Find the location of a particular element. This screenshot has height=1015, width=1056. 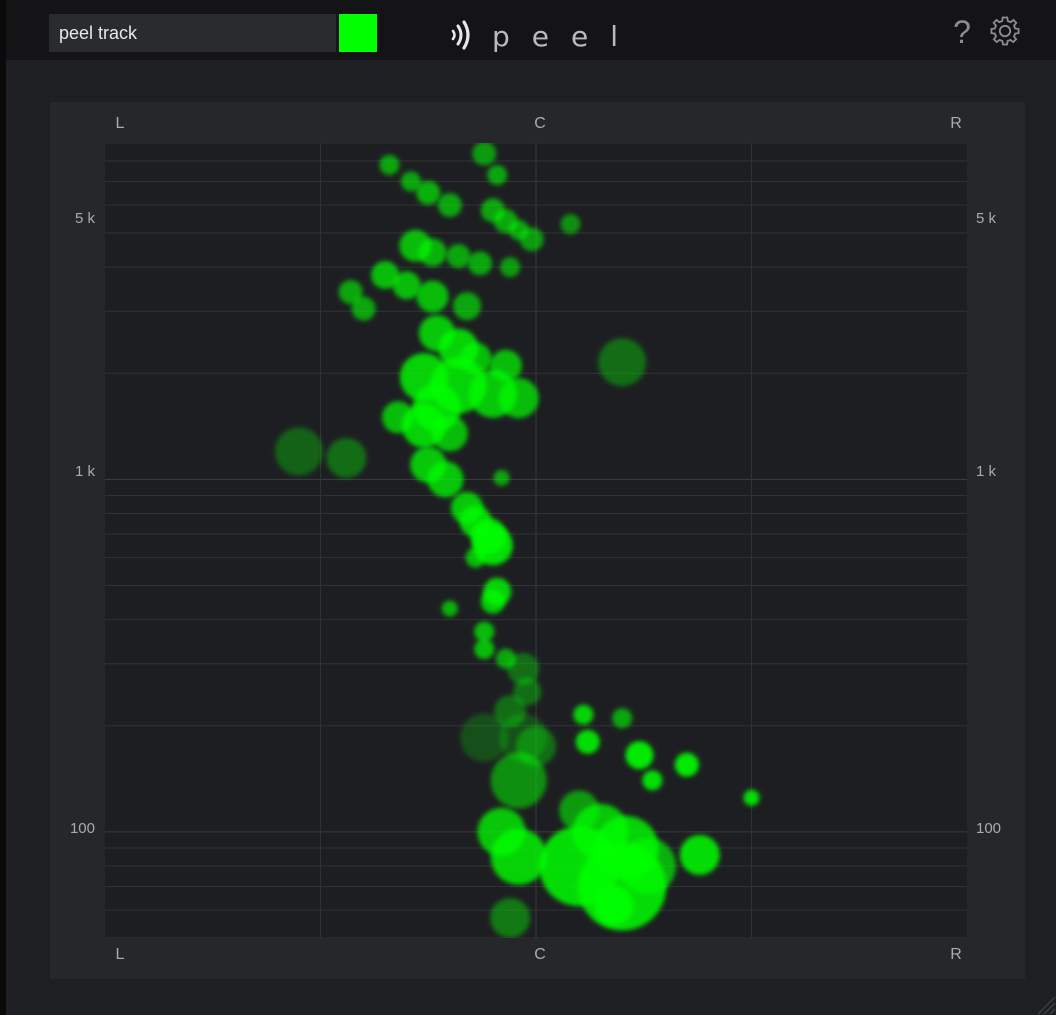

top-label-left: L is located at coordinates (120, 123).